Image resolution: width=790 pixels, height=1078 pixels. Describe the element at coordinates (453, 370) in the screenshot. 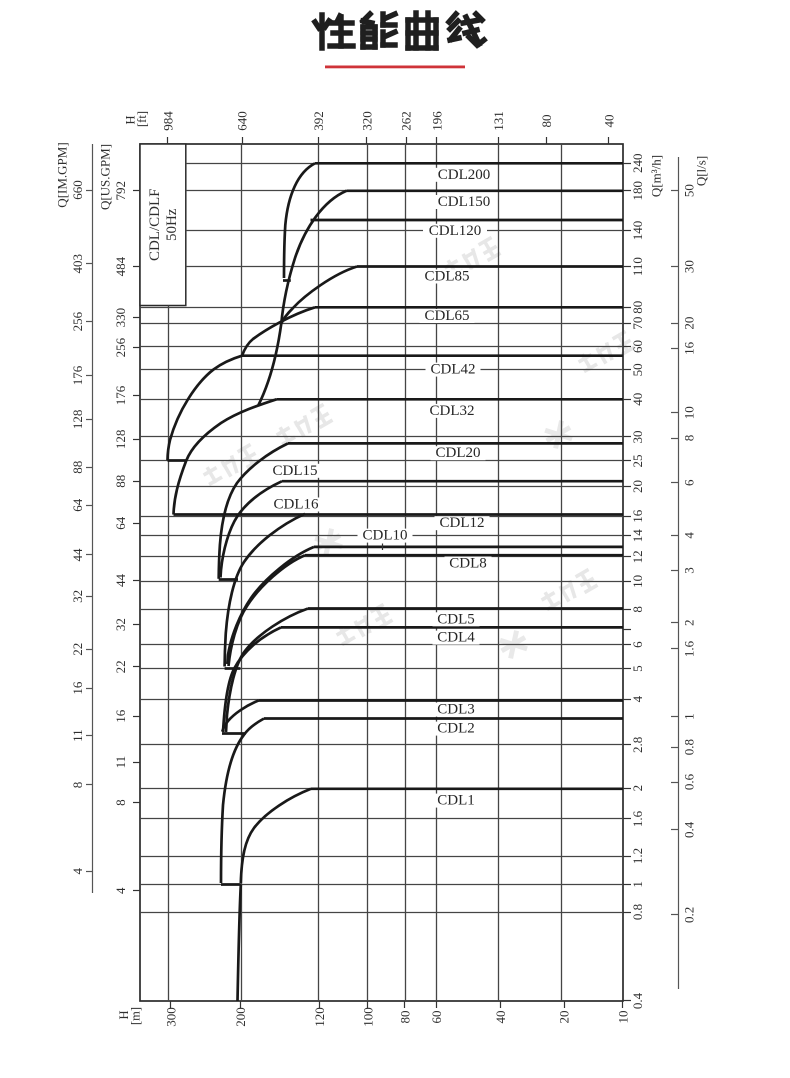

I see `svg-text: CDL42` at that location.